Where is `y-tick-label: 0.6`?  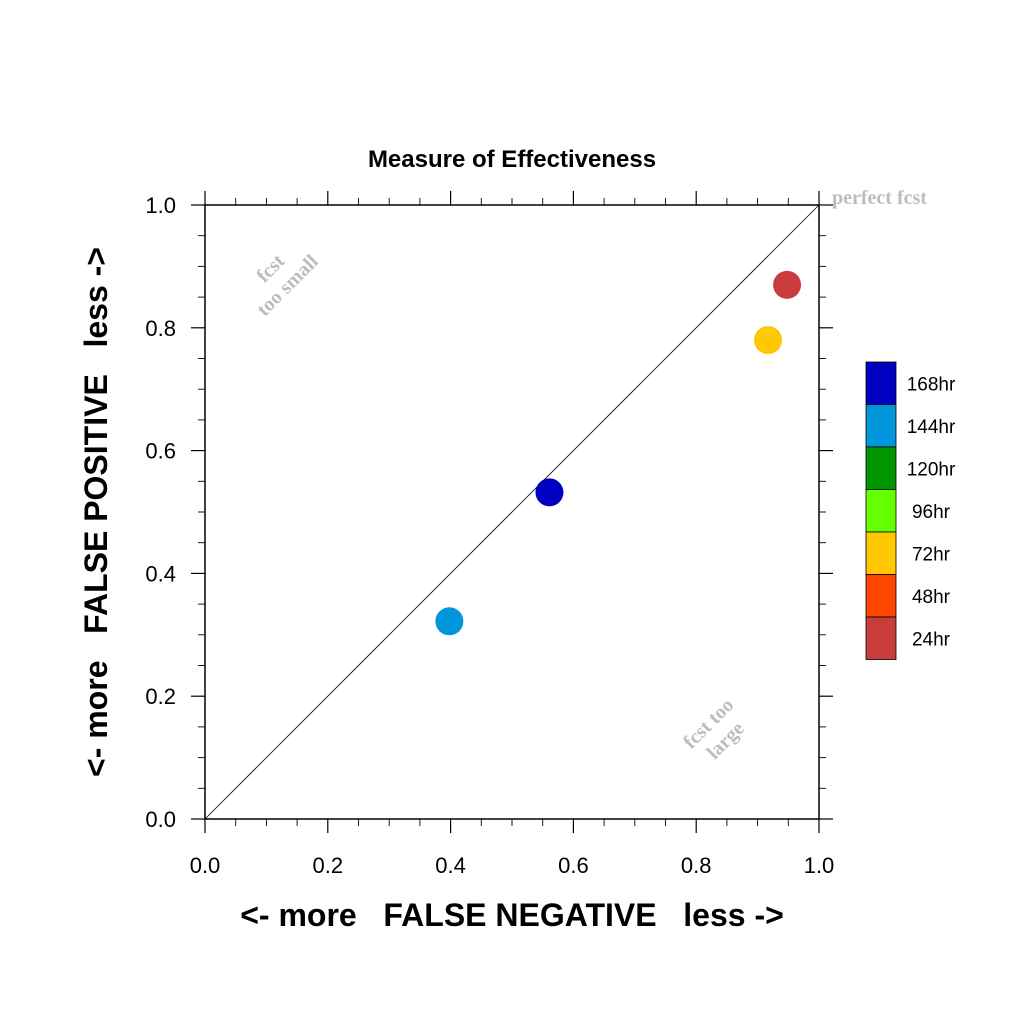 y-tick-label: 0.6 is located at coordinates (160, 451).